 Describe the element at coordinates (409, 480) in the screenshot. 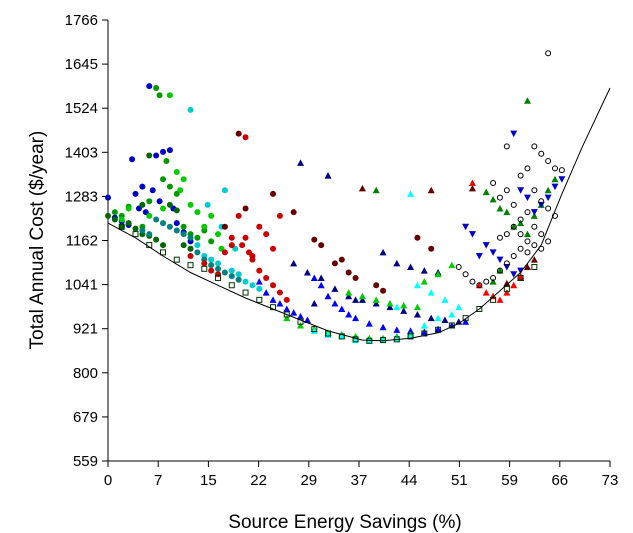

I see `x-tick-label: 44` at that location.